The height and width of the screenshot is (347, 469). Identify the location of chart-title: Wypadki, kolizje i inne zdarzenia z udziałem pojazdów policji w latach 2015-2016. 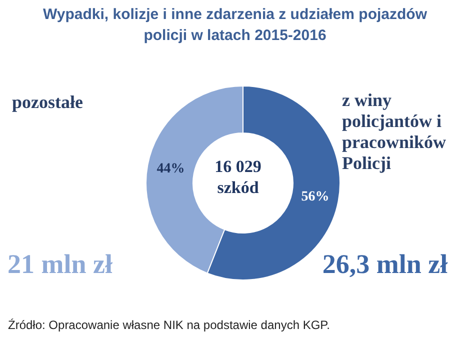
(235, 25).